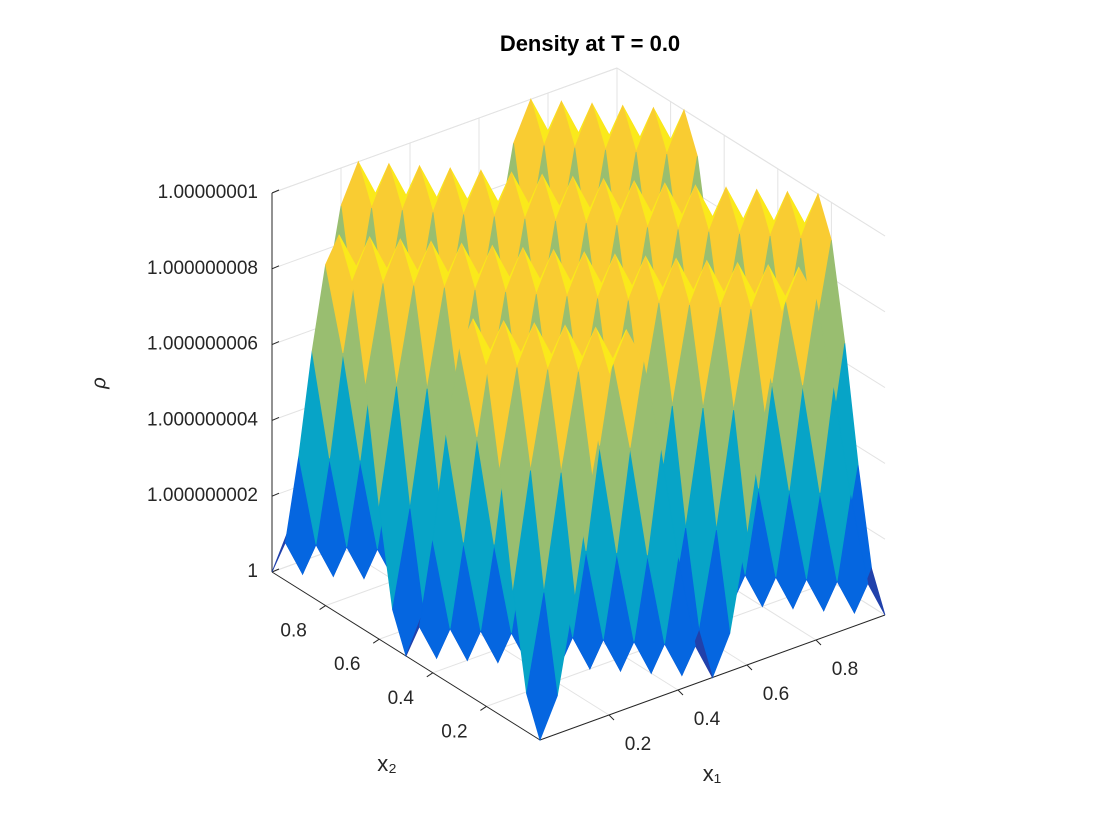 This screenshot has height=840, width=1120. I want to click on y-tick-label: 0.8, so click(293, 631).